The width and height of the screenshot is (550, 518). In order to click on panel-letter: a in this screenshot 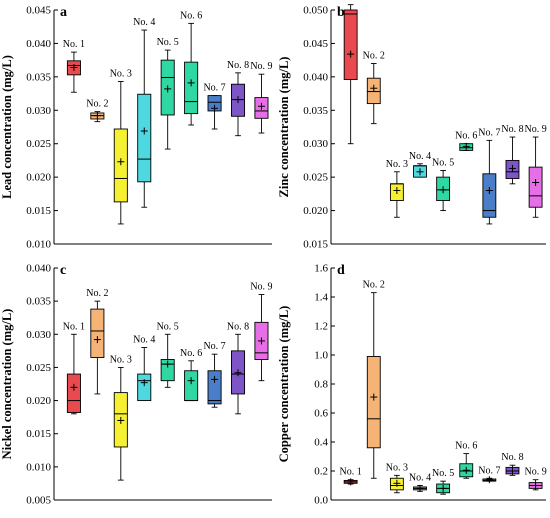, I will do `click(63, 12)`.